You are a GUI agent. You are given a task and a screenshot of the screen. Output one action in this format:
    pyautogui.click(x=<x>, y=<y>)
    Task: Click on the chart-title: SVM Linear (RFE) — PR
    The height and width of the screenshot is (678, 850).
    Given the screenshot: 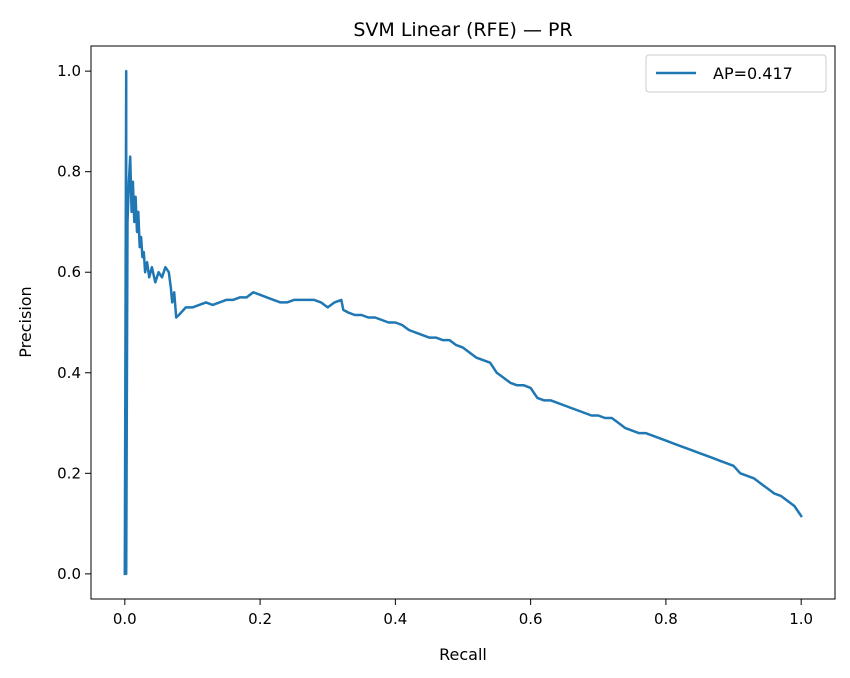 What is the action you would take?
    pyautogui.click(x=462, y=30)
    